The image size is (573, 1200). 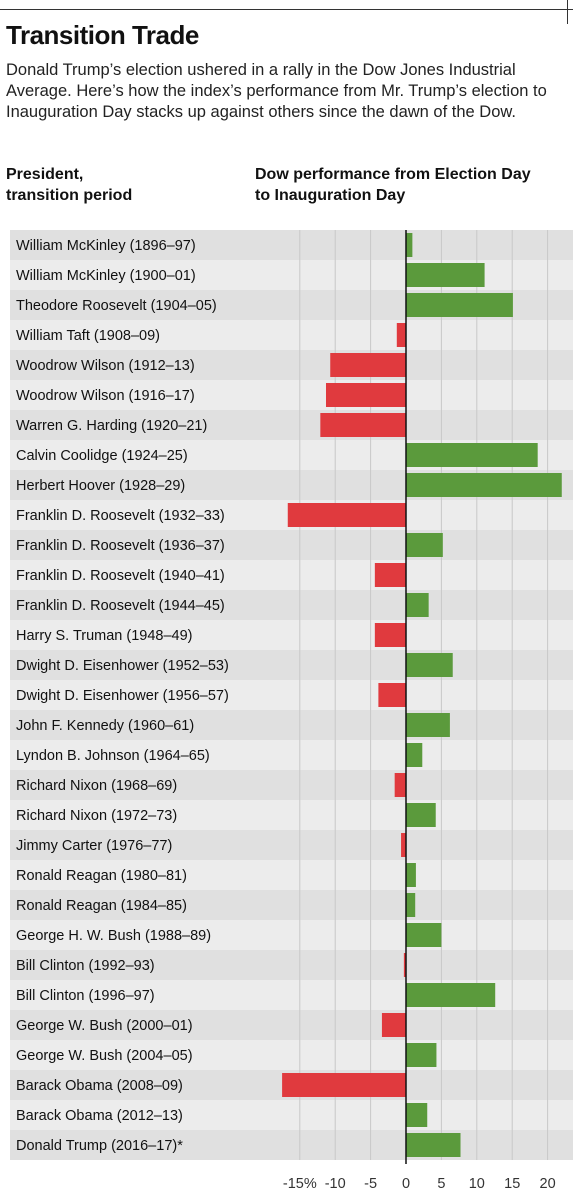 I want to click on x-tick-label: 5, so click(x=441, y=1184).